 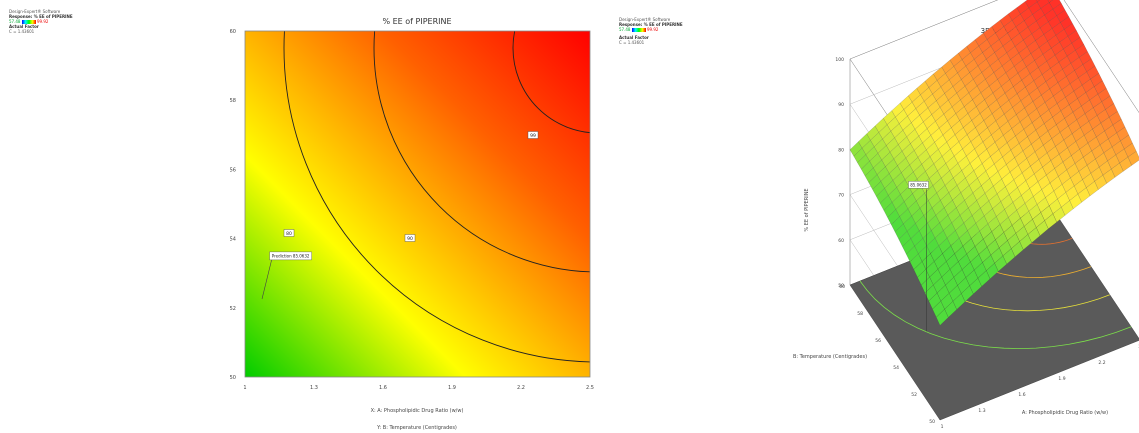 What do you see at coordinates (233, 101) in the screenshot?
I see `contour-y-tick: 58` at bounding box center [233, 101].